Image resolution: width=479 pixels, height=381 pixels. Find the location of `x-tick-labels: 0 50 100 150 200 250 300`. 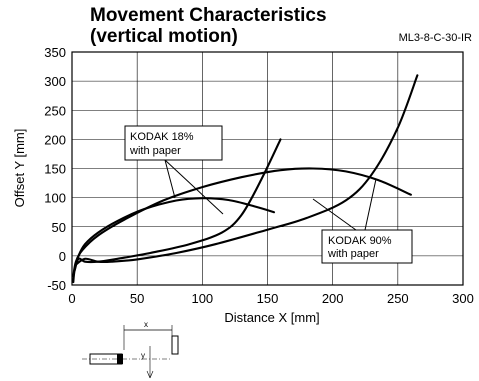

x-tick-labels: 0 50 100 150 200 250 300 is located at coordinates (270, 298).